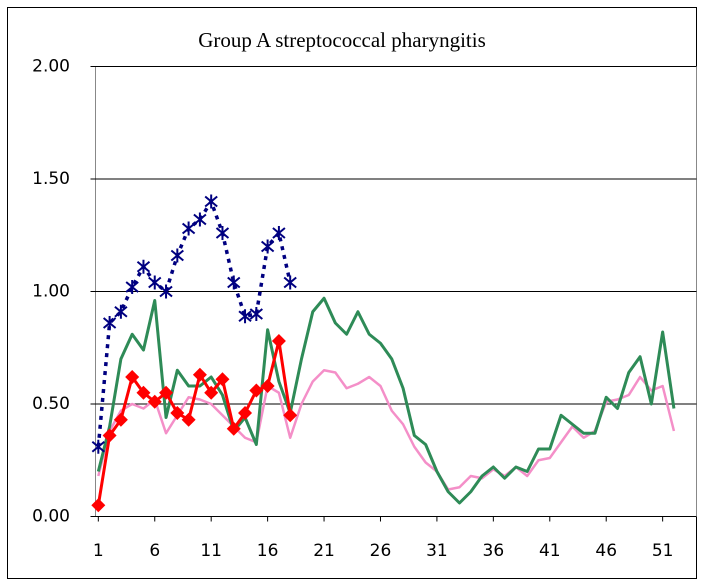  I want to click on y-tick-label: 1.00, so click(51, 292).